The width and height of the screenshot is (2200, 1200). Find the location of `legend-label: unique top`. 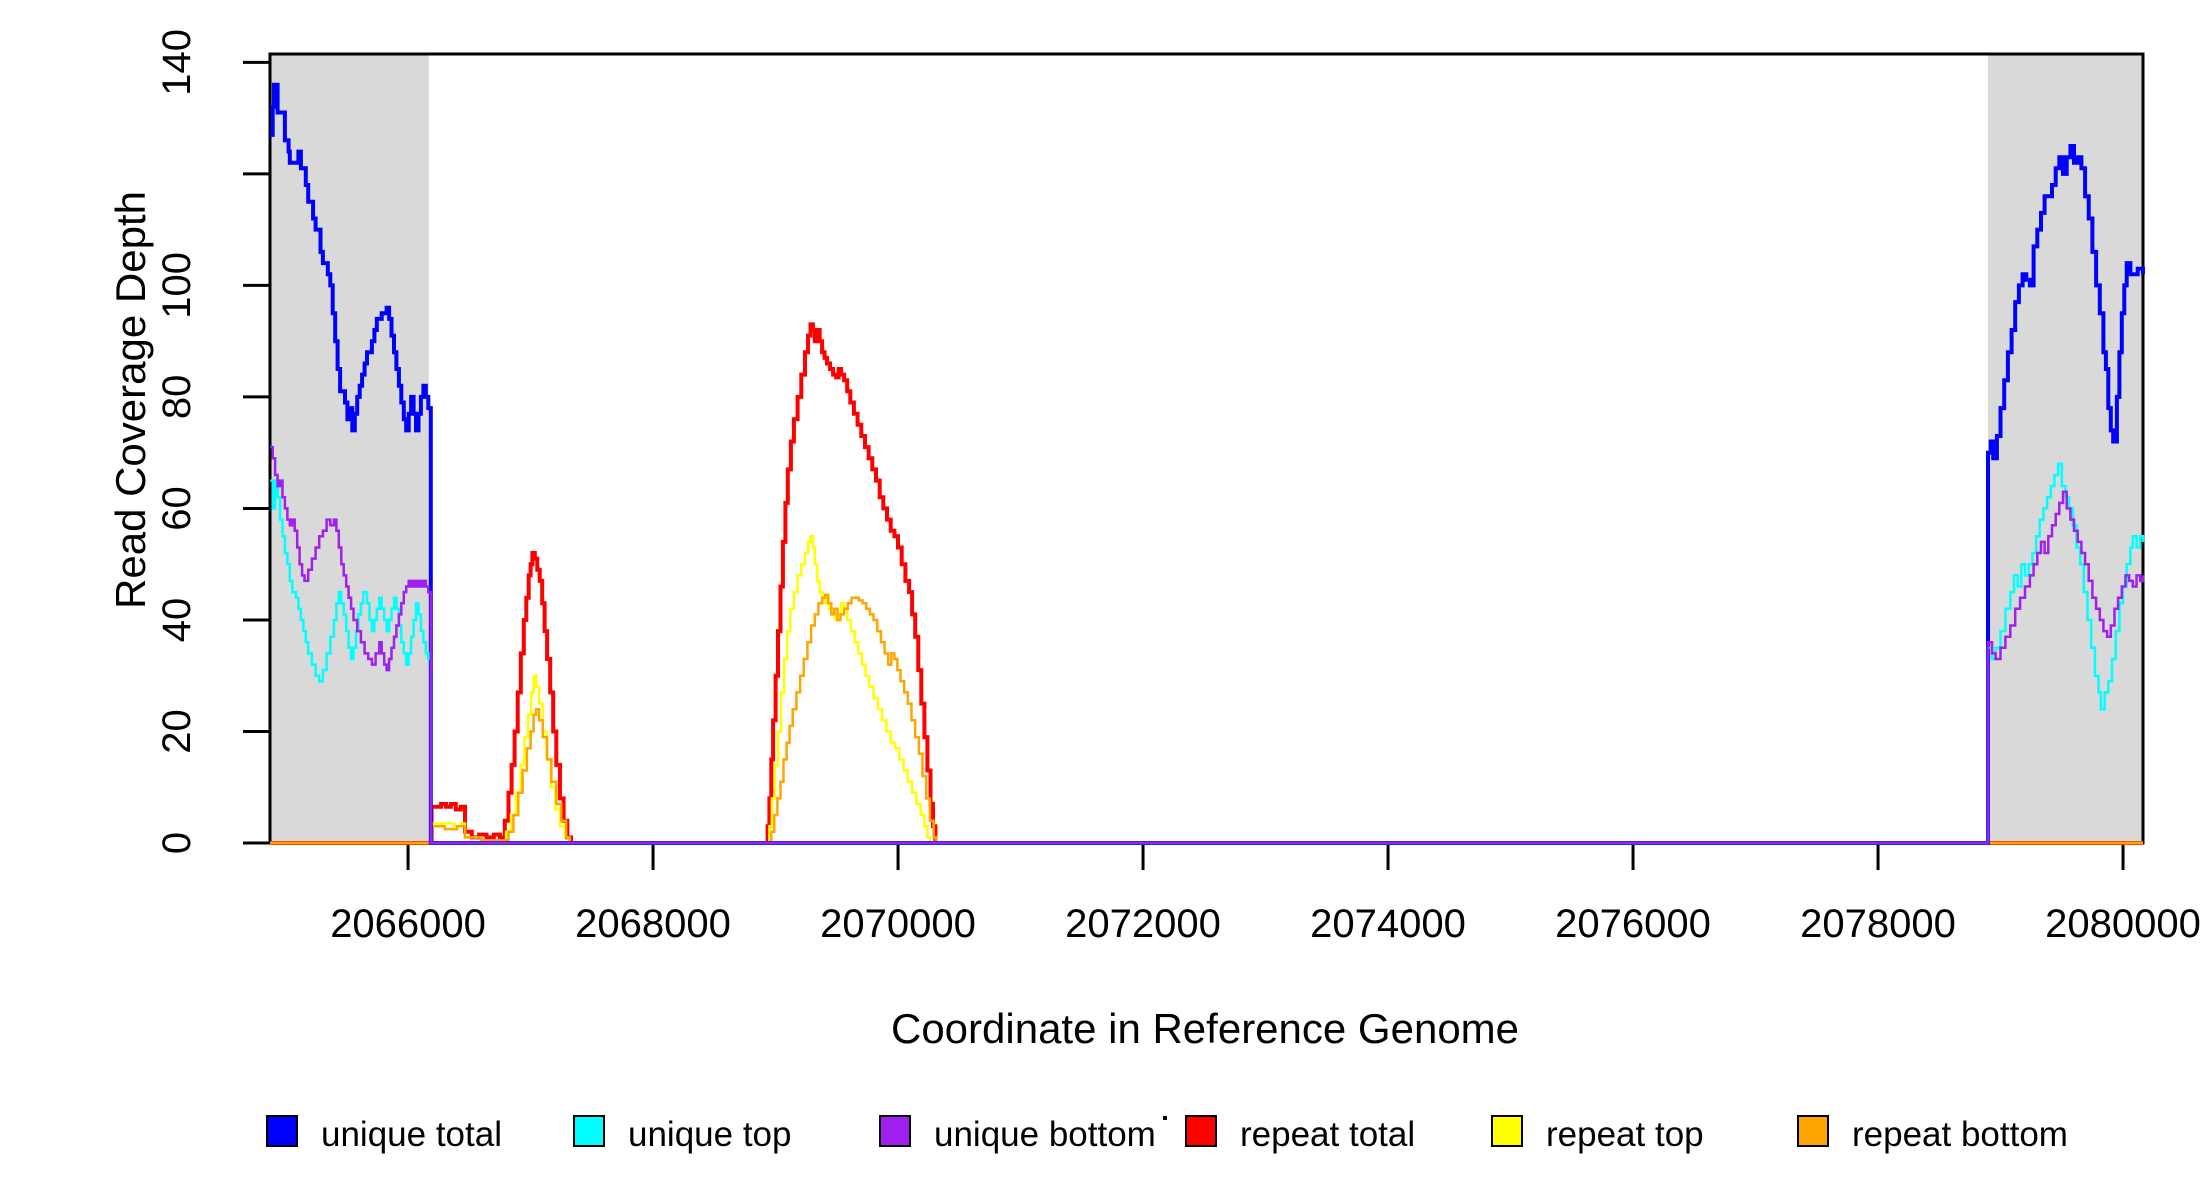

legend-label: unique top is located at coordinates (709, 1134).